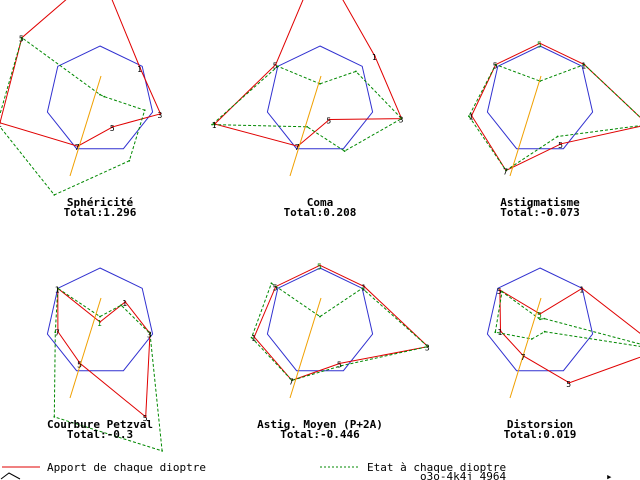  What do you see at coordinates (320, 424) in the screenshot?
I see `chart-title: Astig. Moyen (P+2A)` at bounding box center [320, 424].